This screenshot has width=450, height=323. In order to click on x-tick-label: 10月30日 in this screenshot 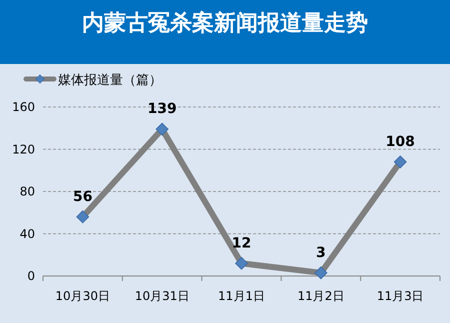, I will do `click(82, 296)`.